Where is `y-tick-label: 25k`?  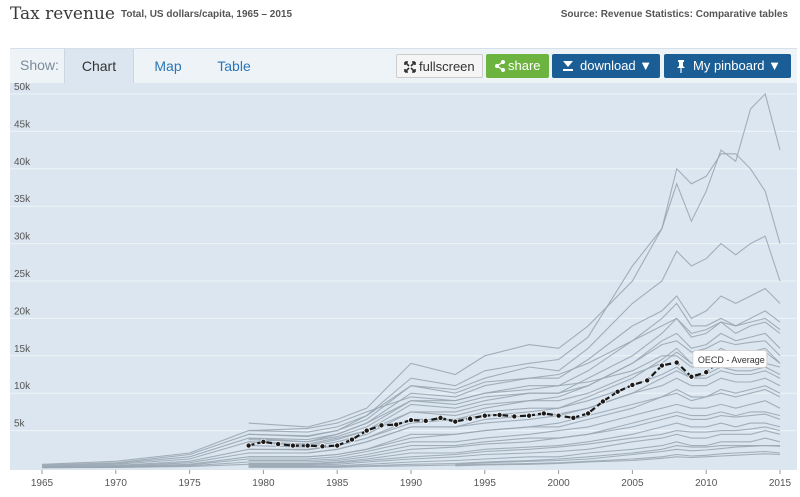 y-tick-label: 25k is located at coordinates (22, 274).